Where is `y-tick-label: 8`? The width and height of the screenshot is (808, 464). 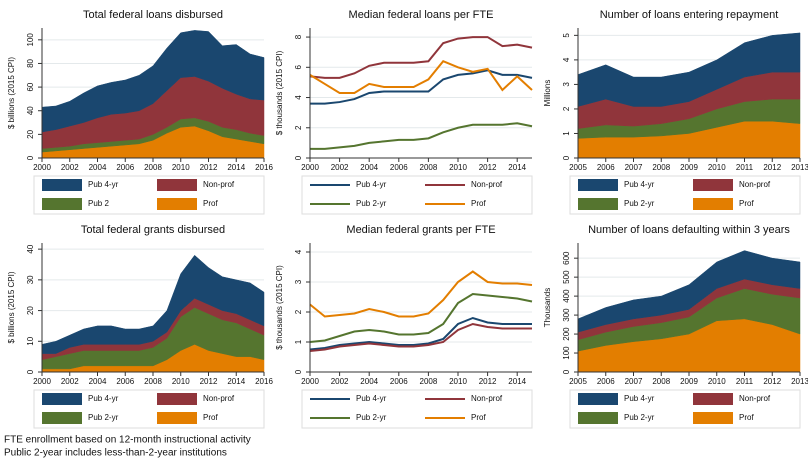
y-tick-label: 8 is located at coordinates (298, 36).